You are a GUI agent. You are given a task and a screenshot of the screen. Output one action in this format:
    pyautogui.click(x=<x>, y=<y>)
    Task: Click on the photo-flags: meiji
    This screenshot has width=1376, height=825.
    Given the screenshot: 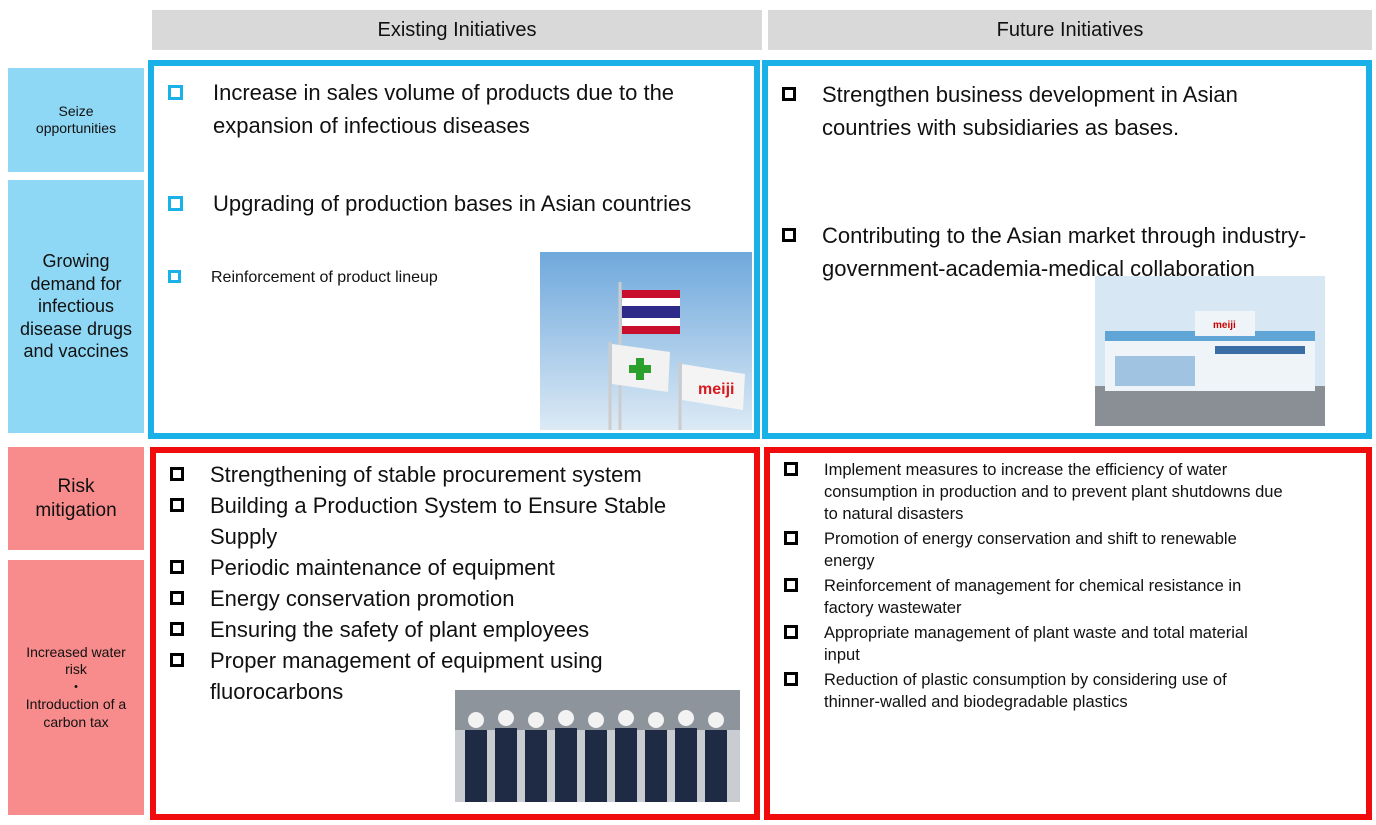 What is the action you would take?
    pyautogui.click(x=646, y=341)
    